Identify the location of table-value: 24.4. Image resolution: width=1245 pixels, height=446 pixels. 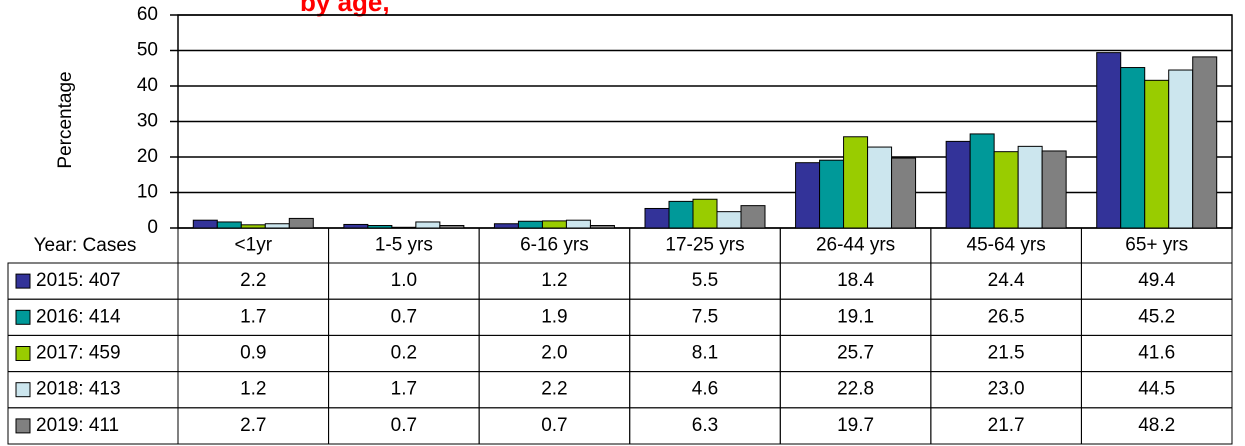
(1006, 280).